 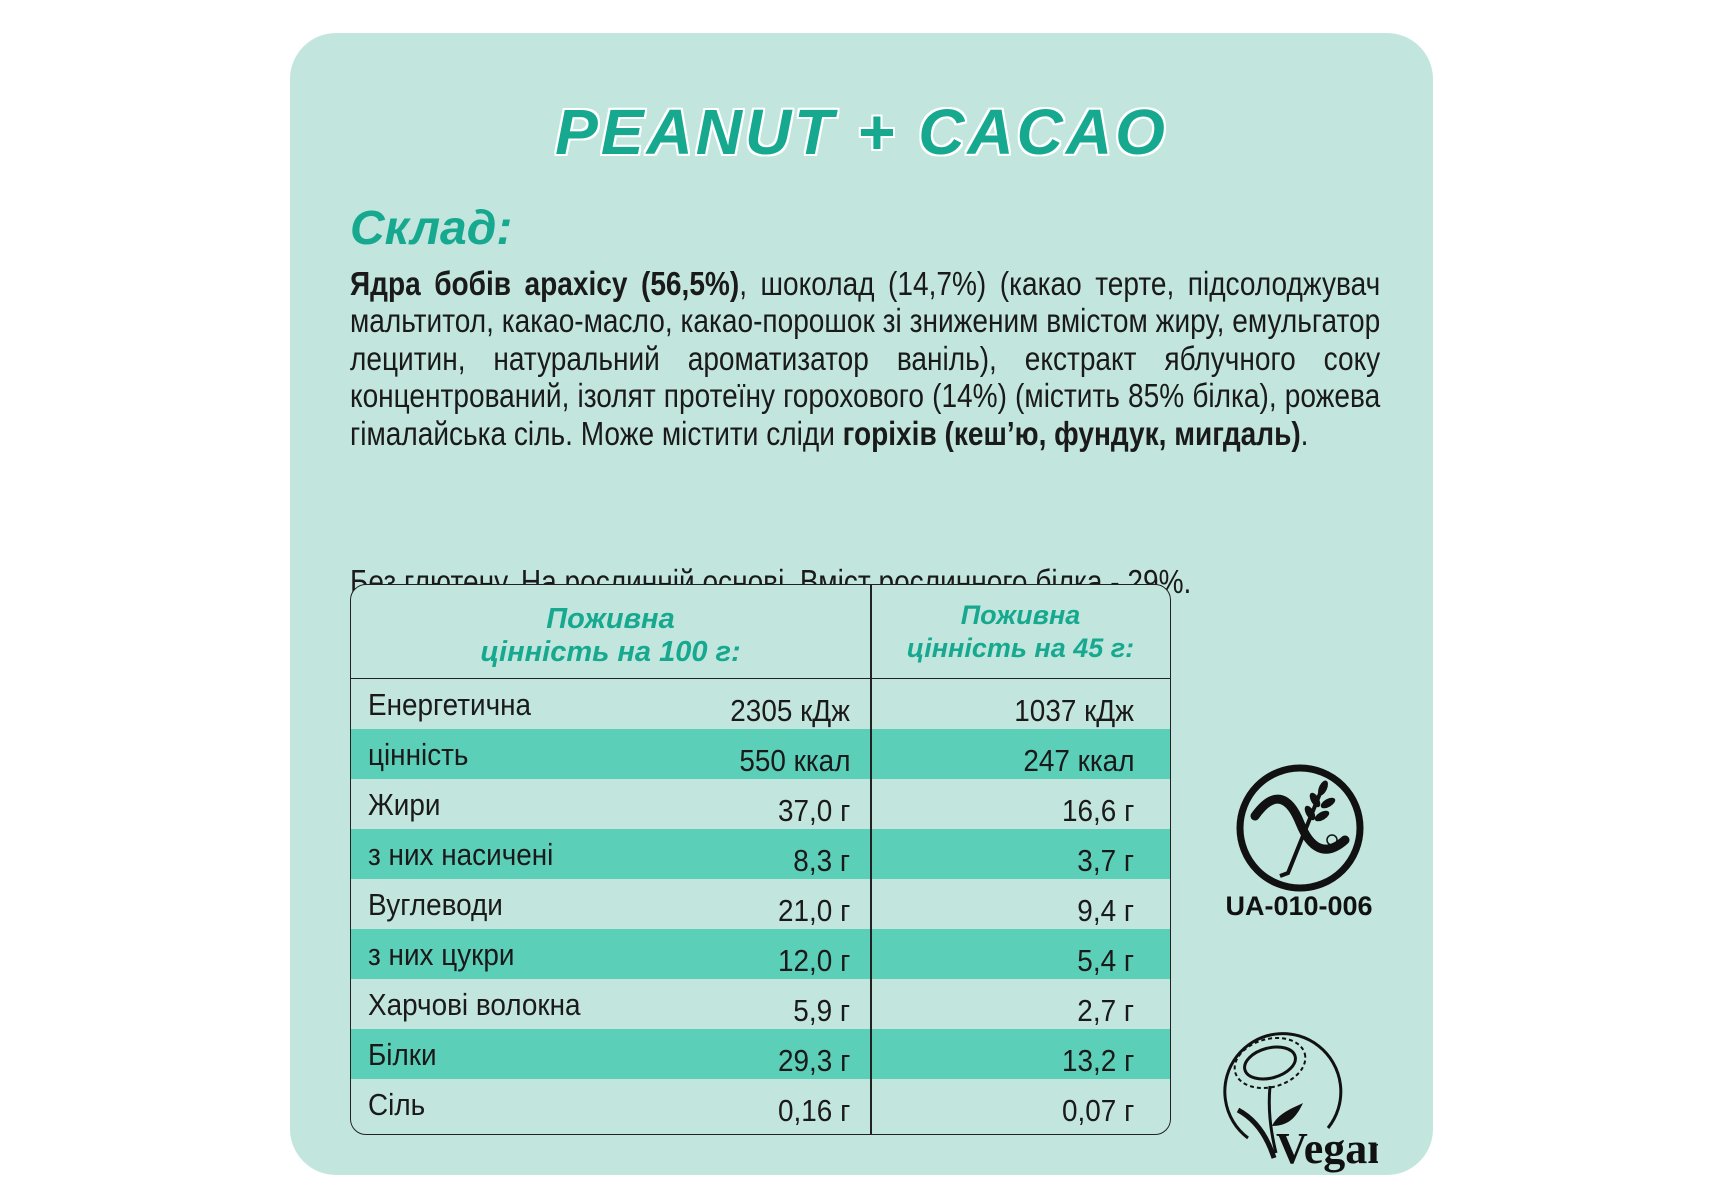 I want to click on value-per-100g: 2305 кДж, so click(x=790, y=710).